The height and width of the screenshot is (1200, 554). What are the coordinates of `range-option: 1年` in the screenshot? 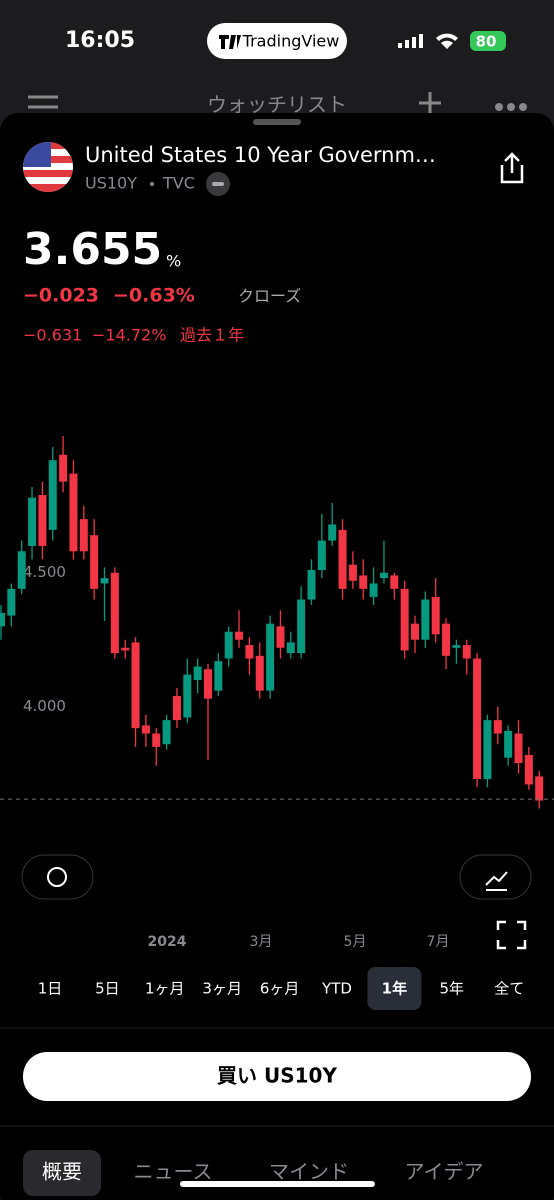 It's located at (394, 989).